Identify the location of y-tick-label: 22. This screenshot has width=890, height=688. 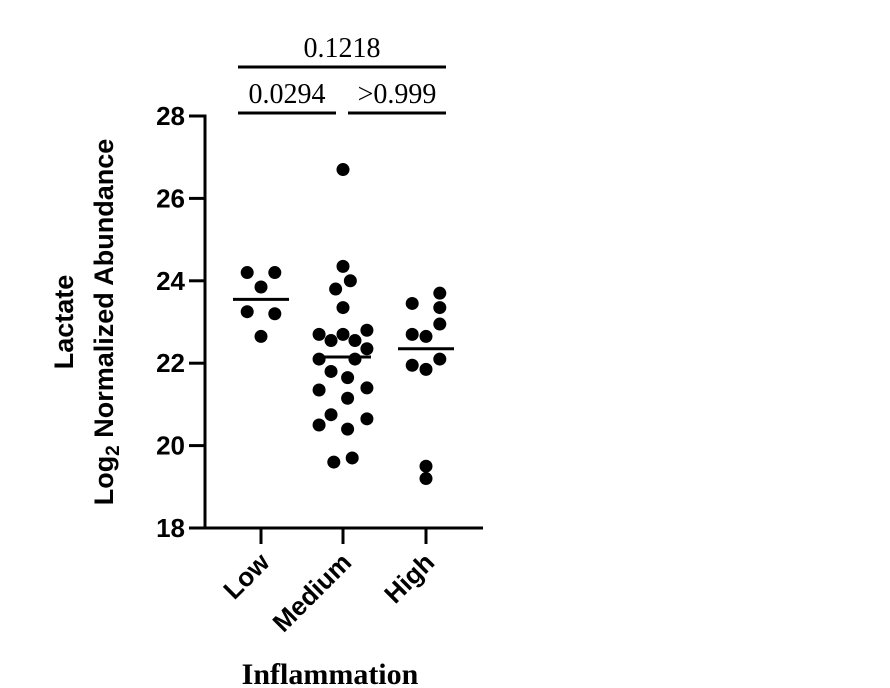
(170, 363).